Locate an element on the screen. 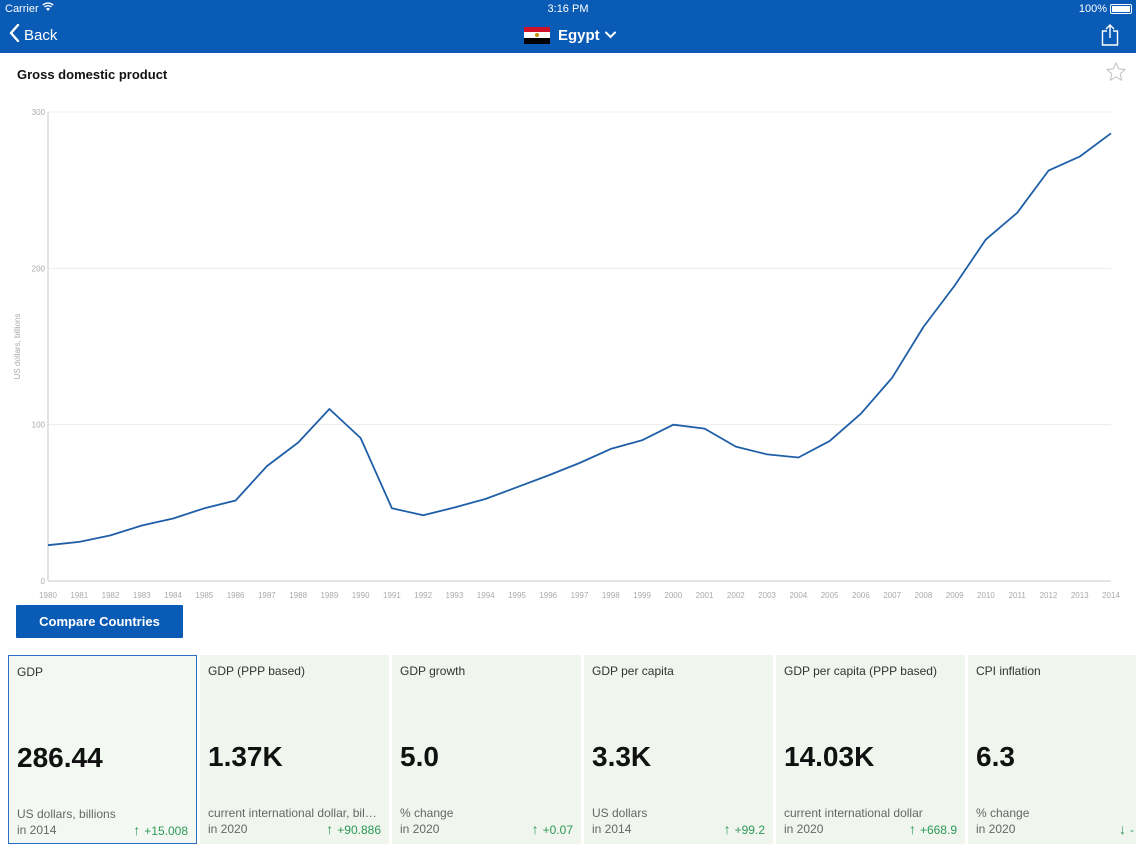 The width and height of the screenshot is (1136, 852). card-gdp-growth: GDP growth 5.0 % change in 2020 ↑ +0.07 is located at coordinates (486, 749).